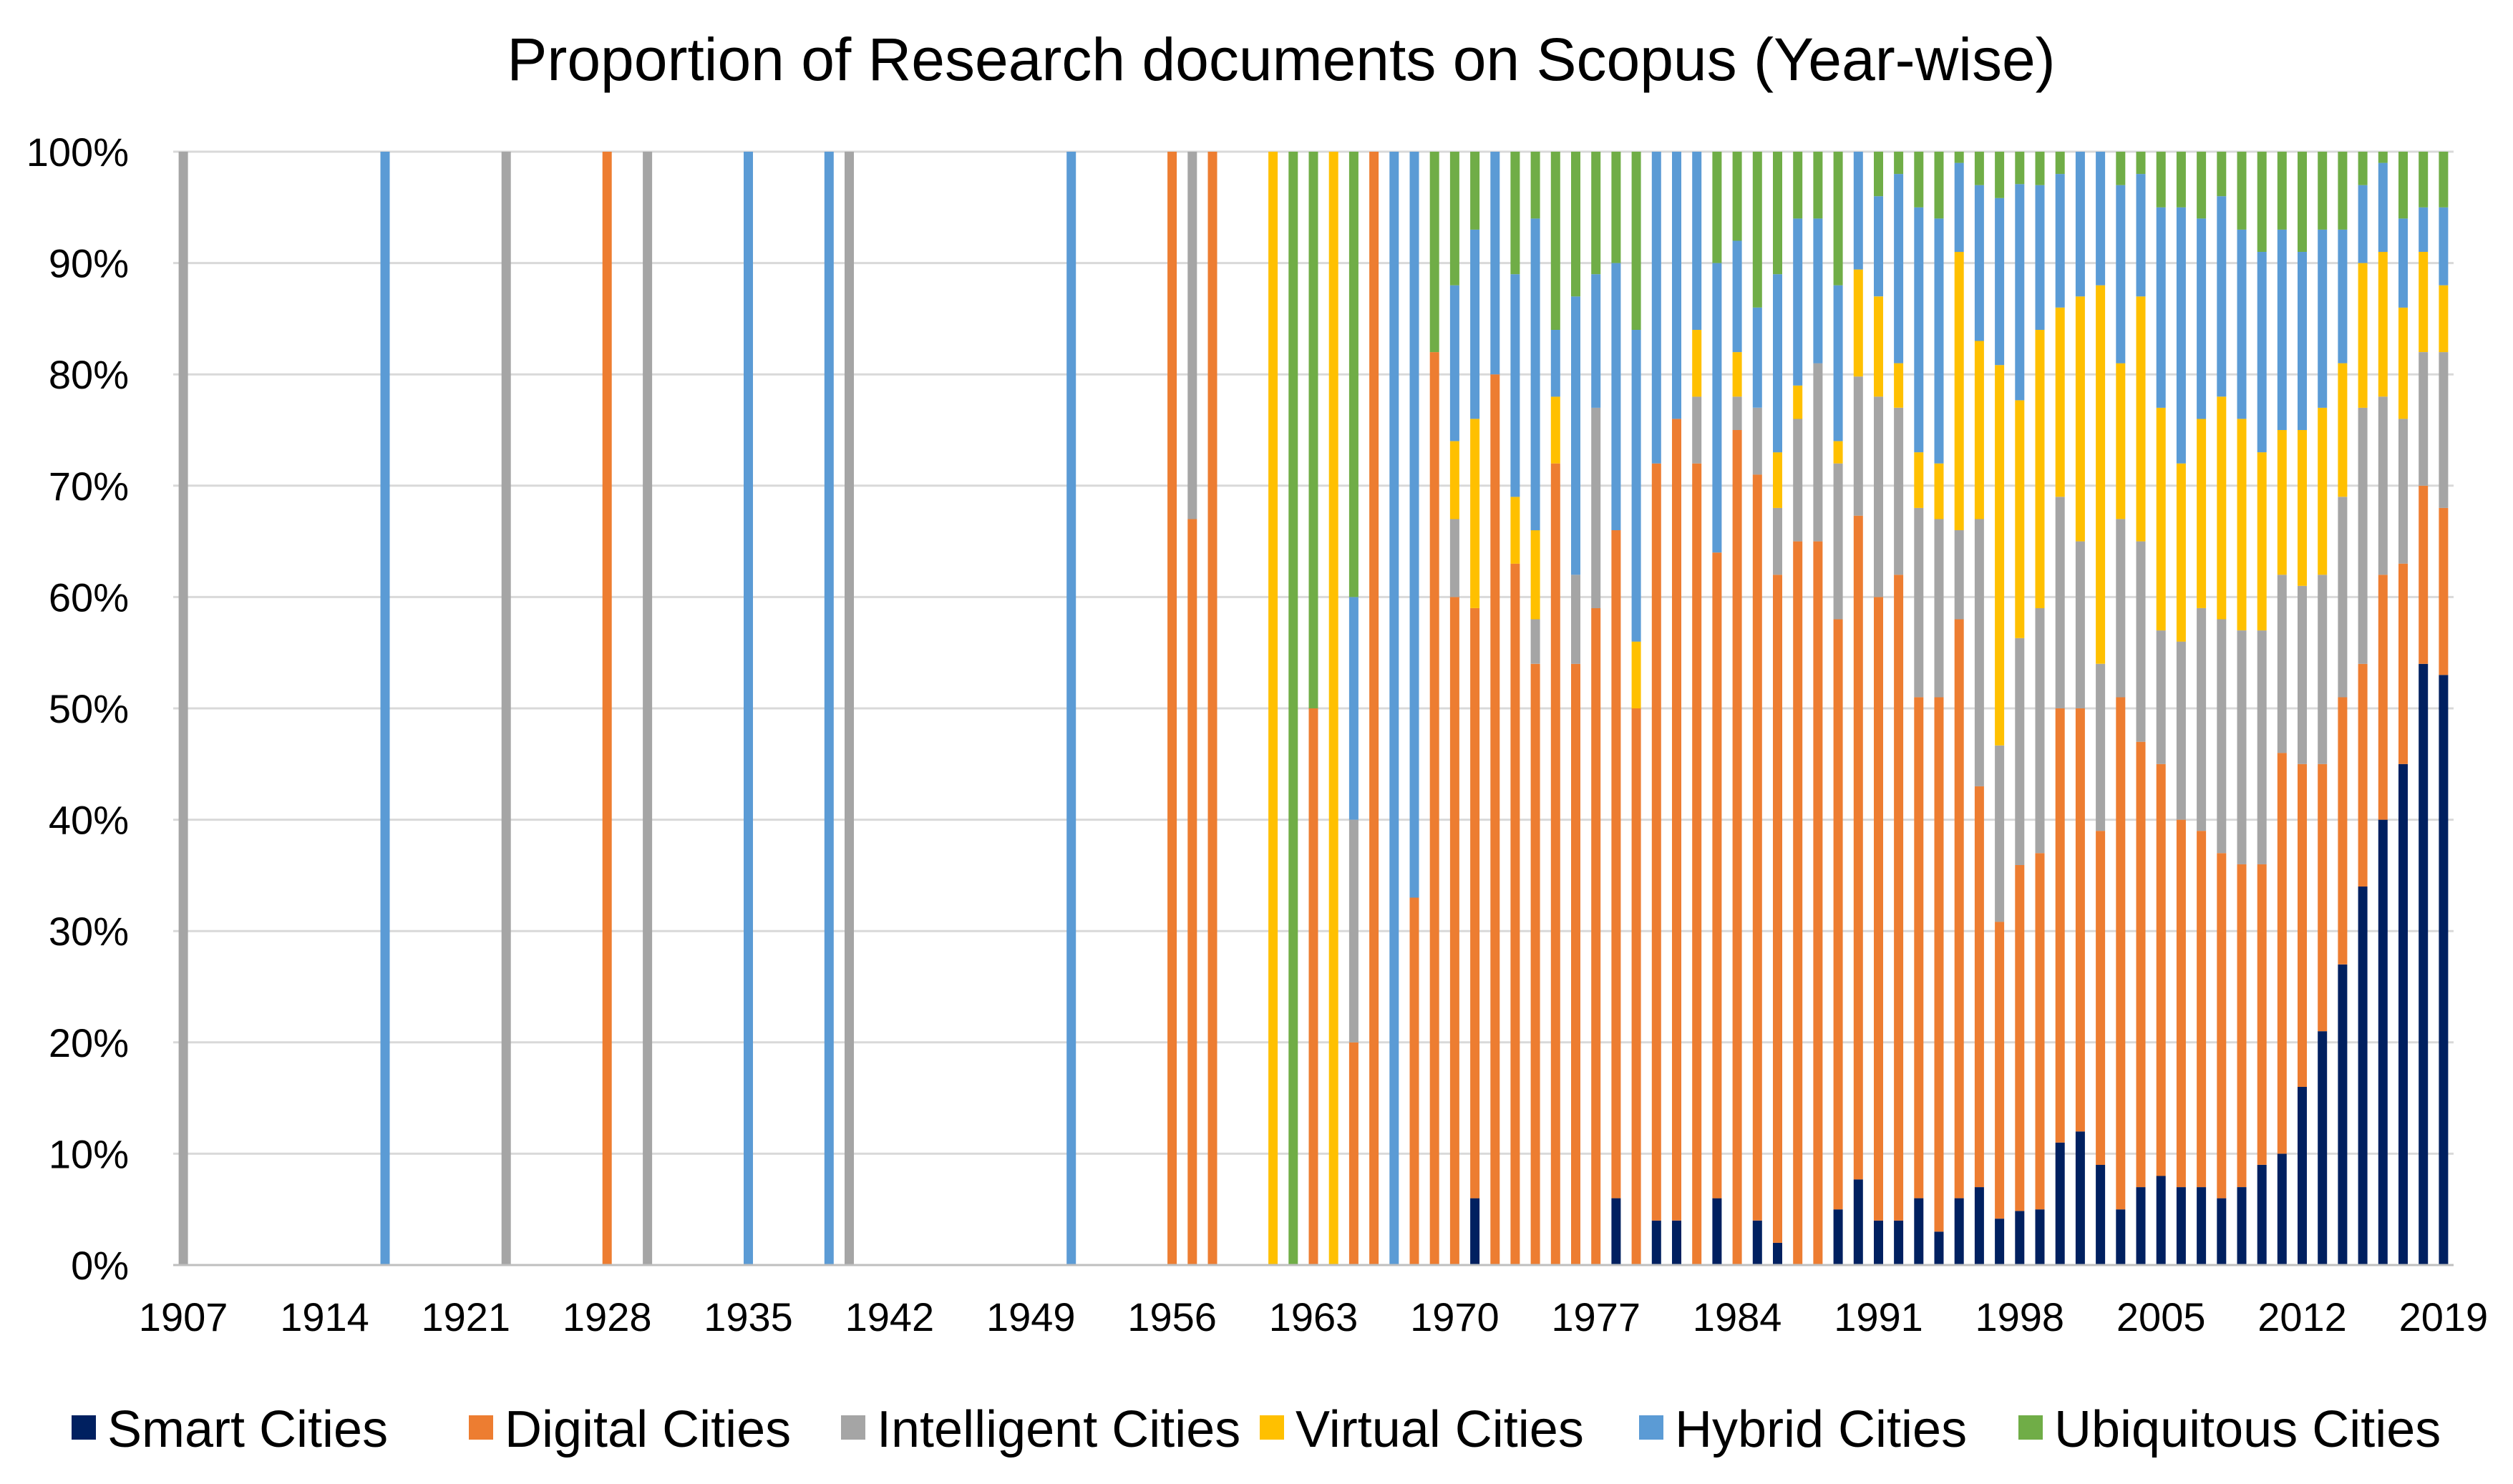  Describe the element at coordinates (748, 1316) in the screenshot. I see `x-tick-label: 1935` at that location.